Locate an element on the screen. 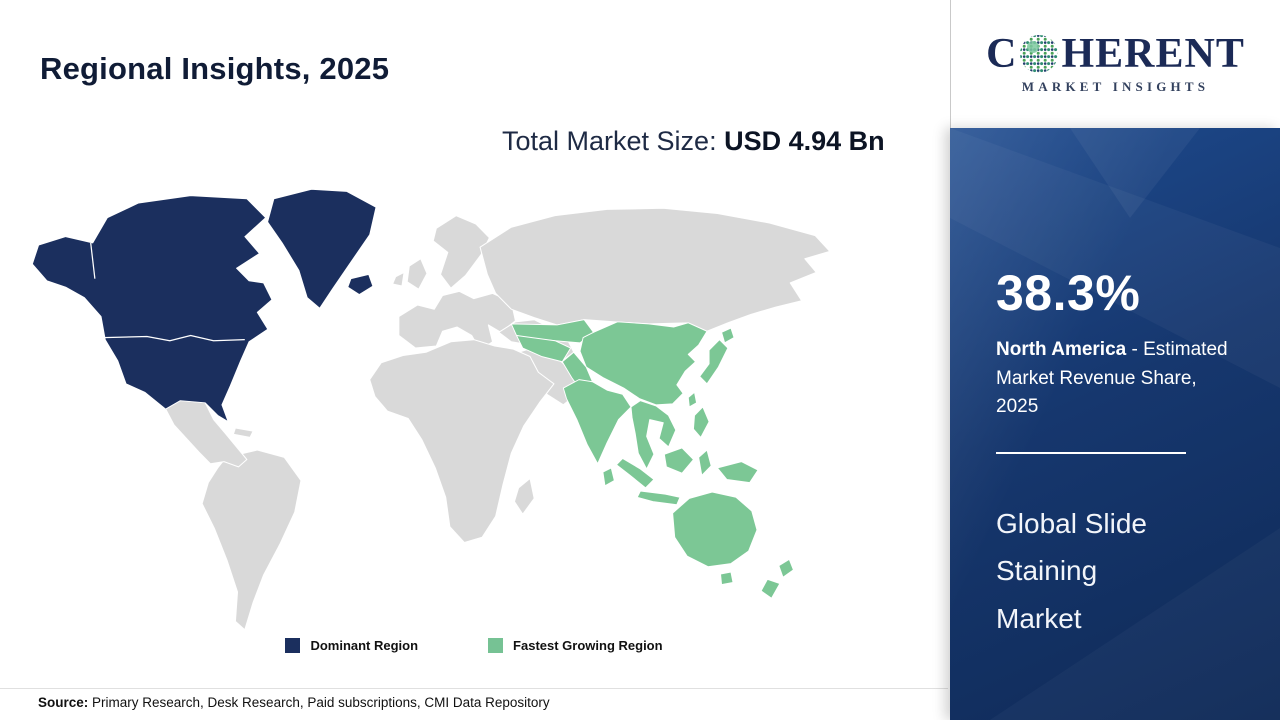  us-canada-border is located at coordinates (174, 338).